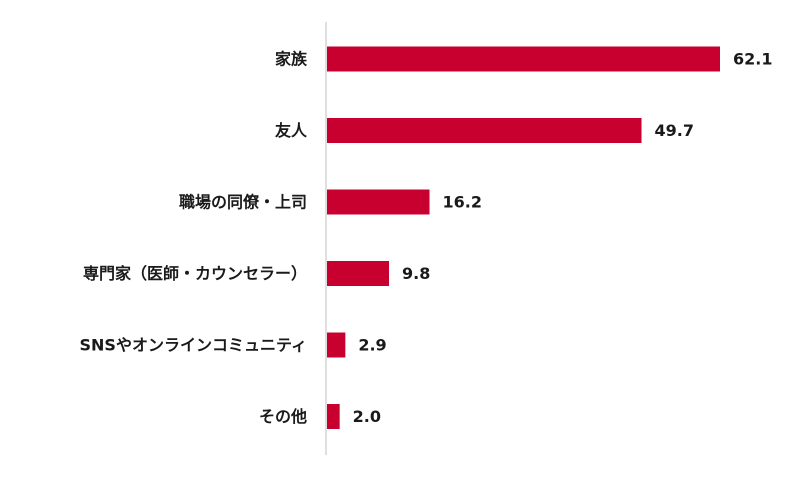 This screenshot has height=478, width=793. What do you see at coordinates (752, 59) in the screenshot?
I see `value-label-0: 62.1` at bounding box center [752, 59].